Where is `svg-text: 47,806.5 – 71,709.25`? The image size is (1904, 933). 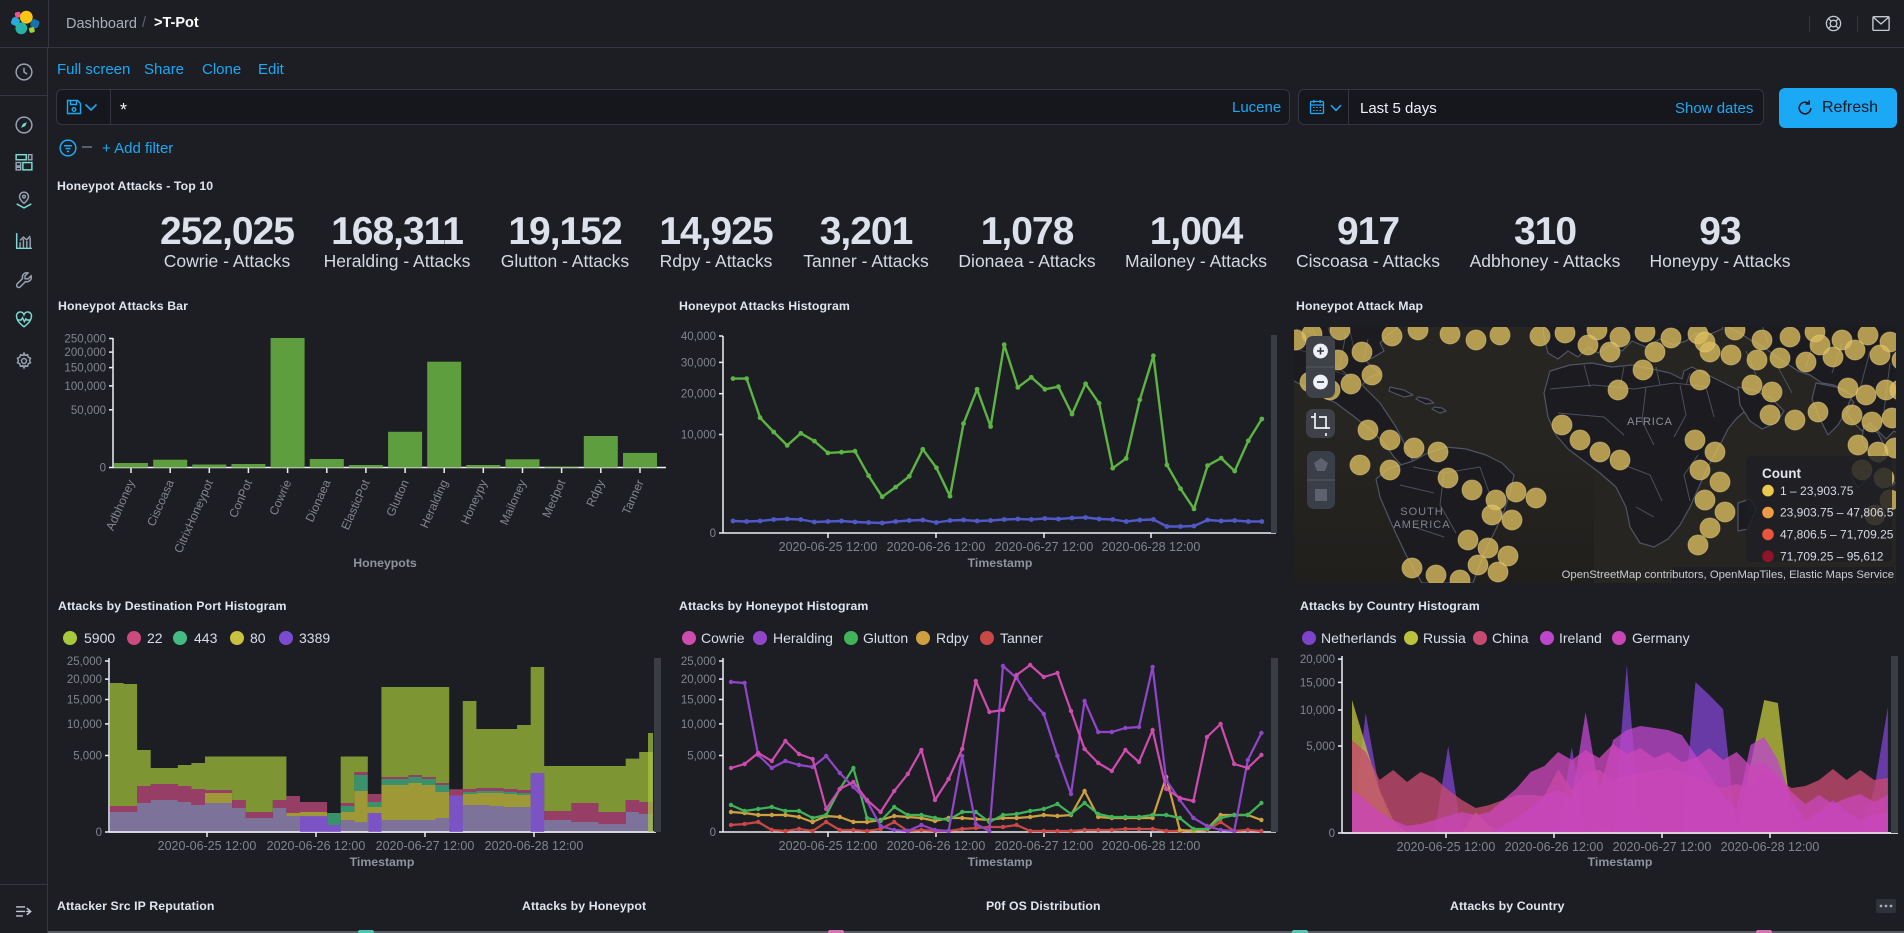
svg-text: 47,806.5 – 71,709.25 is located at coordinates (1837, 535).